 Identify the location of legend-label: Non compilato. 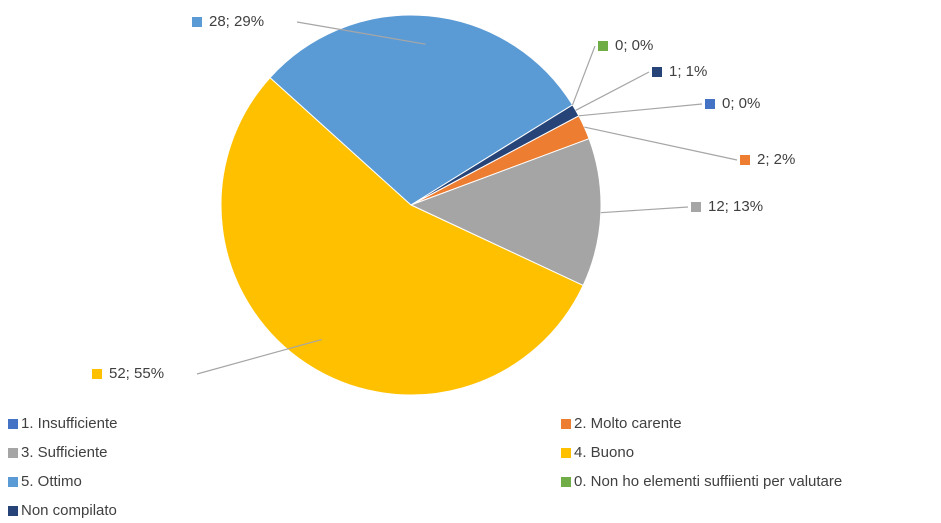
(69, 510).